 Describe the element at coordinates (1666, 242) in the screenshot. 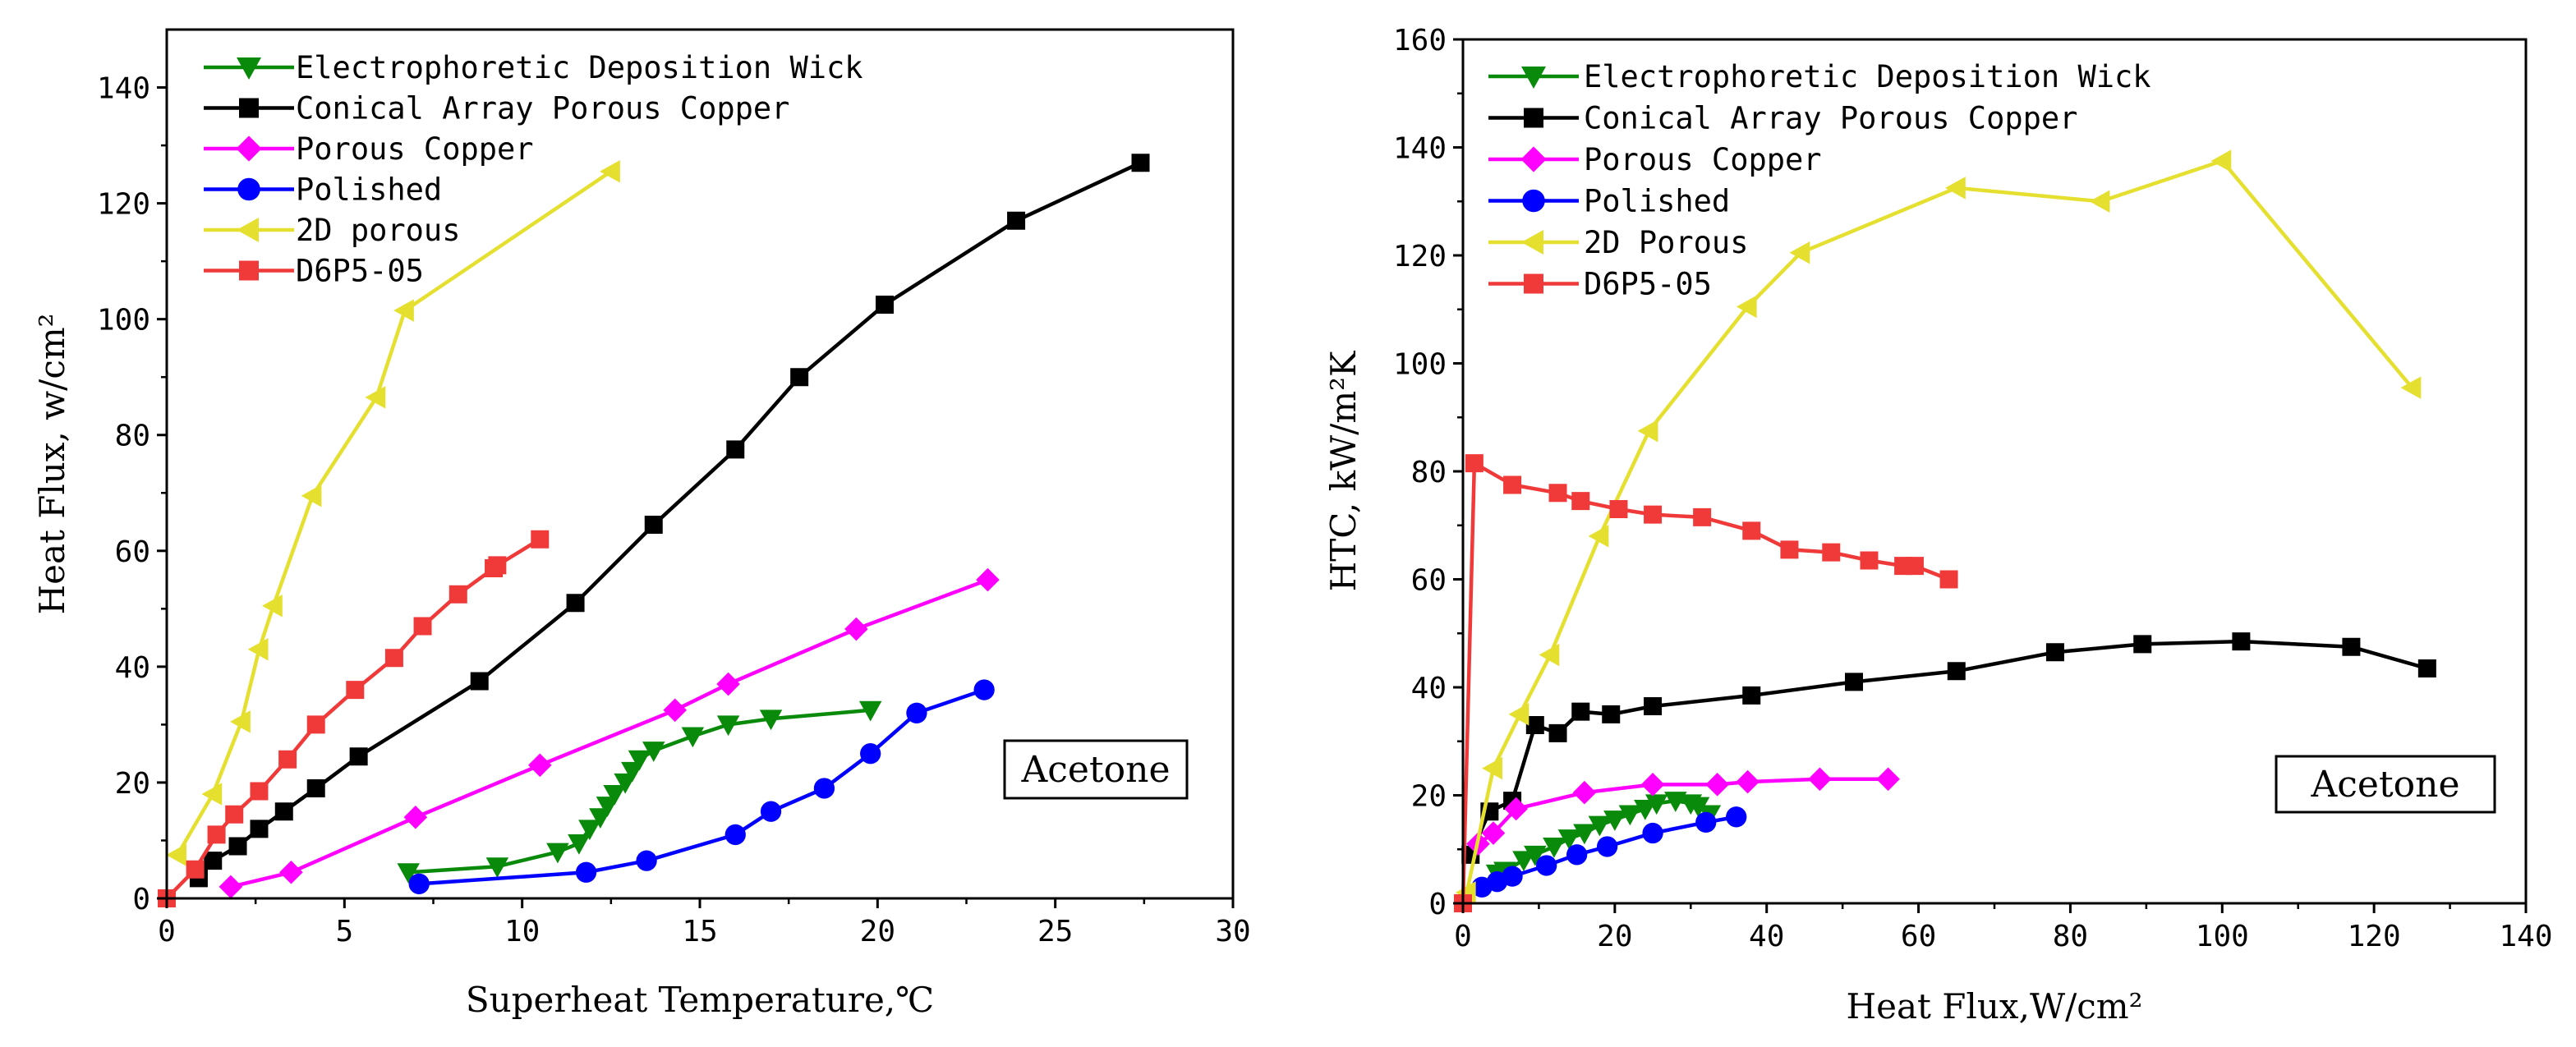

I see `legend-label: 2D Porous` at that location.